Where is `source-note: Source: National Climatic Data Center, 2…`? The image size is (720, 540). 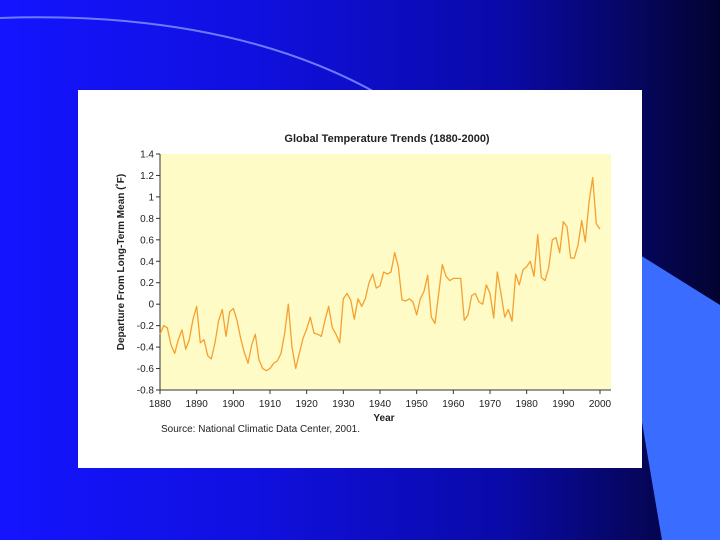
source-note: Source: National Climatic Data Center, 2… is located at coordinates (260, 429).